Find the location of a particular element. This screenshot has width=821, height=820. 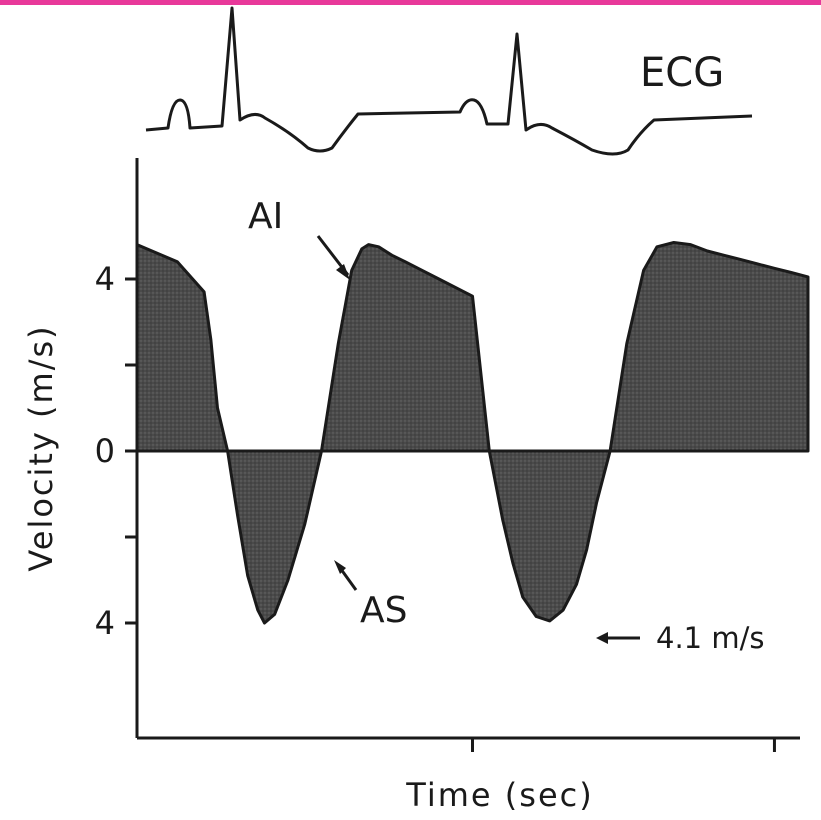

ecg-label: ECG is located at coordinates (682, 73).